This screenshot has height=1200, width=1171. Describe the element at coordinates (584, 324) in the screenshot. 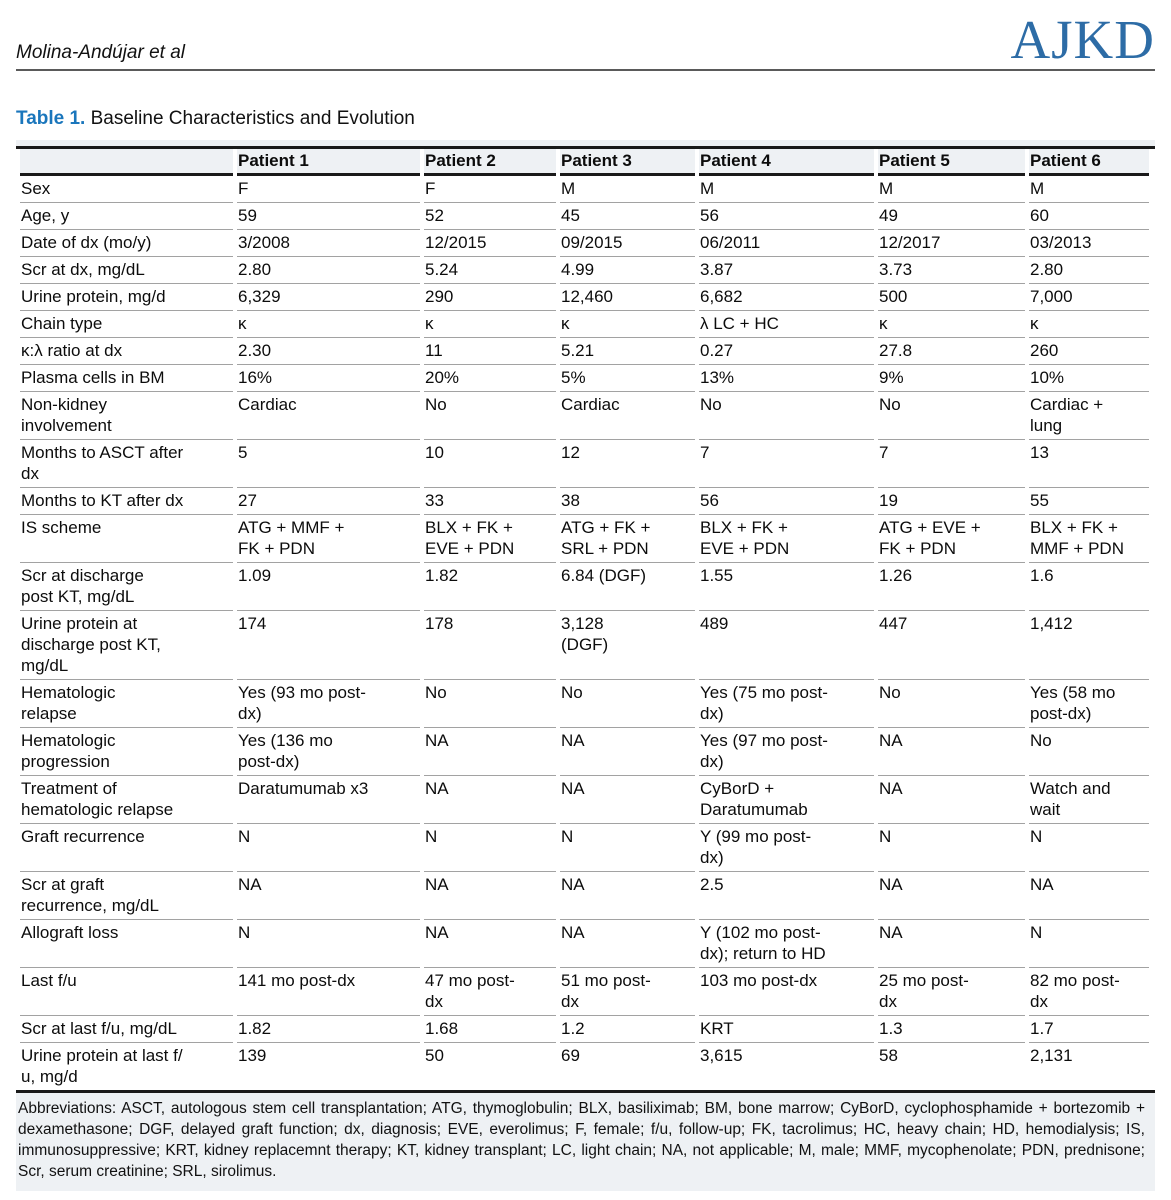

I see `table-row: Chain type κ κ κ λ LC + HC κ κ` at that location.